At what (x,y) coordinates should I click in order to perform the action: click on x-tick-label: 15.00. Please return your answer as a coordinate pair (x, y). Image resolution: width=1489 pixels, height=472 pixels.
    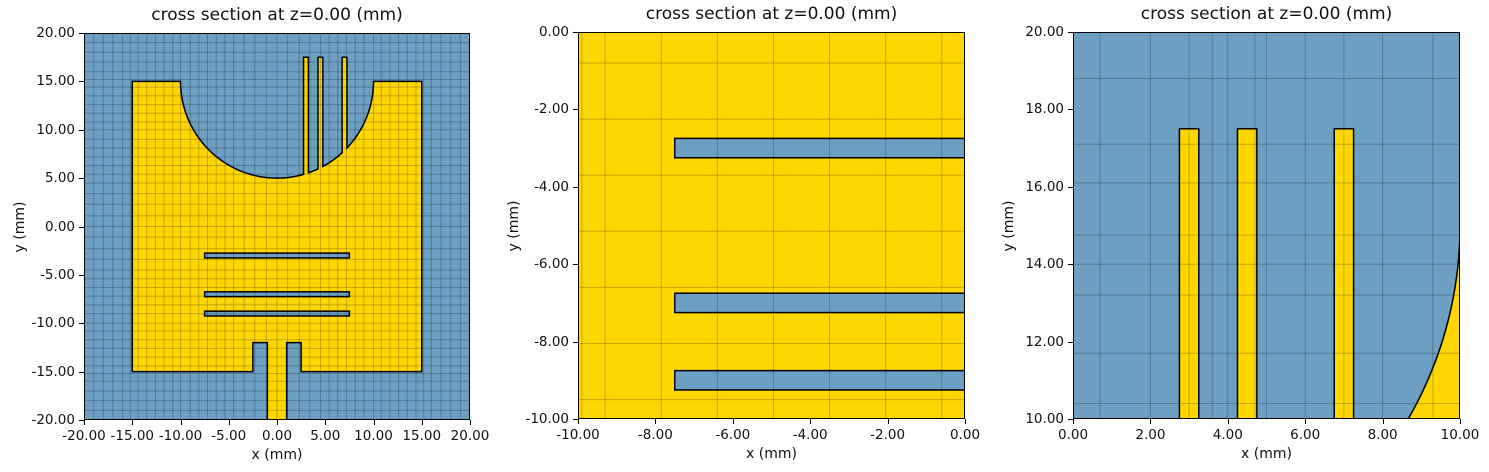
    Looking at the image, I should click on (422, 436).